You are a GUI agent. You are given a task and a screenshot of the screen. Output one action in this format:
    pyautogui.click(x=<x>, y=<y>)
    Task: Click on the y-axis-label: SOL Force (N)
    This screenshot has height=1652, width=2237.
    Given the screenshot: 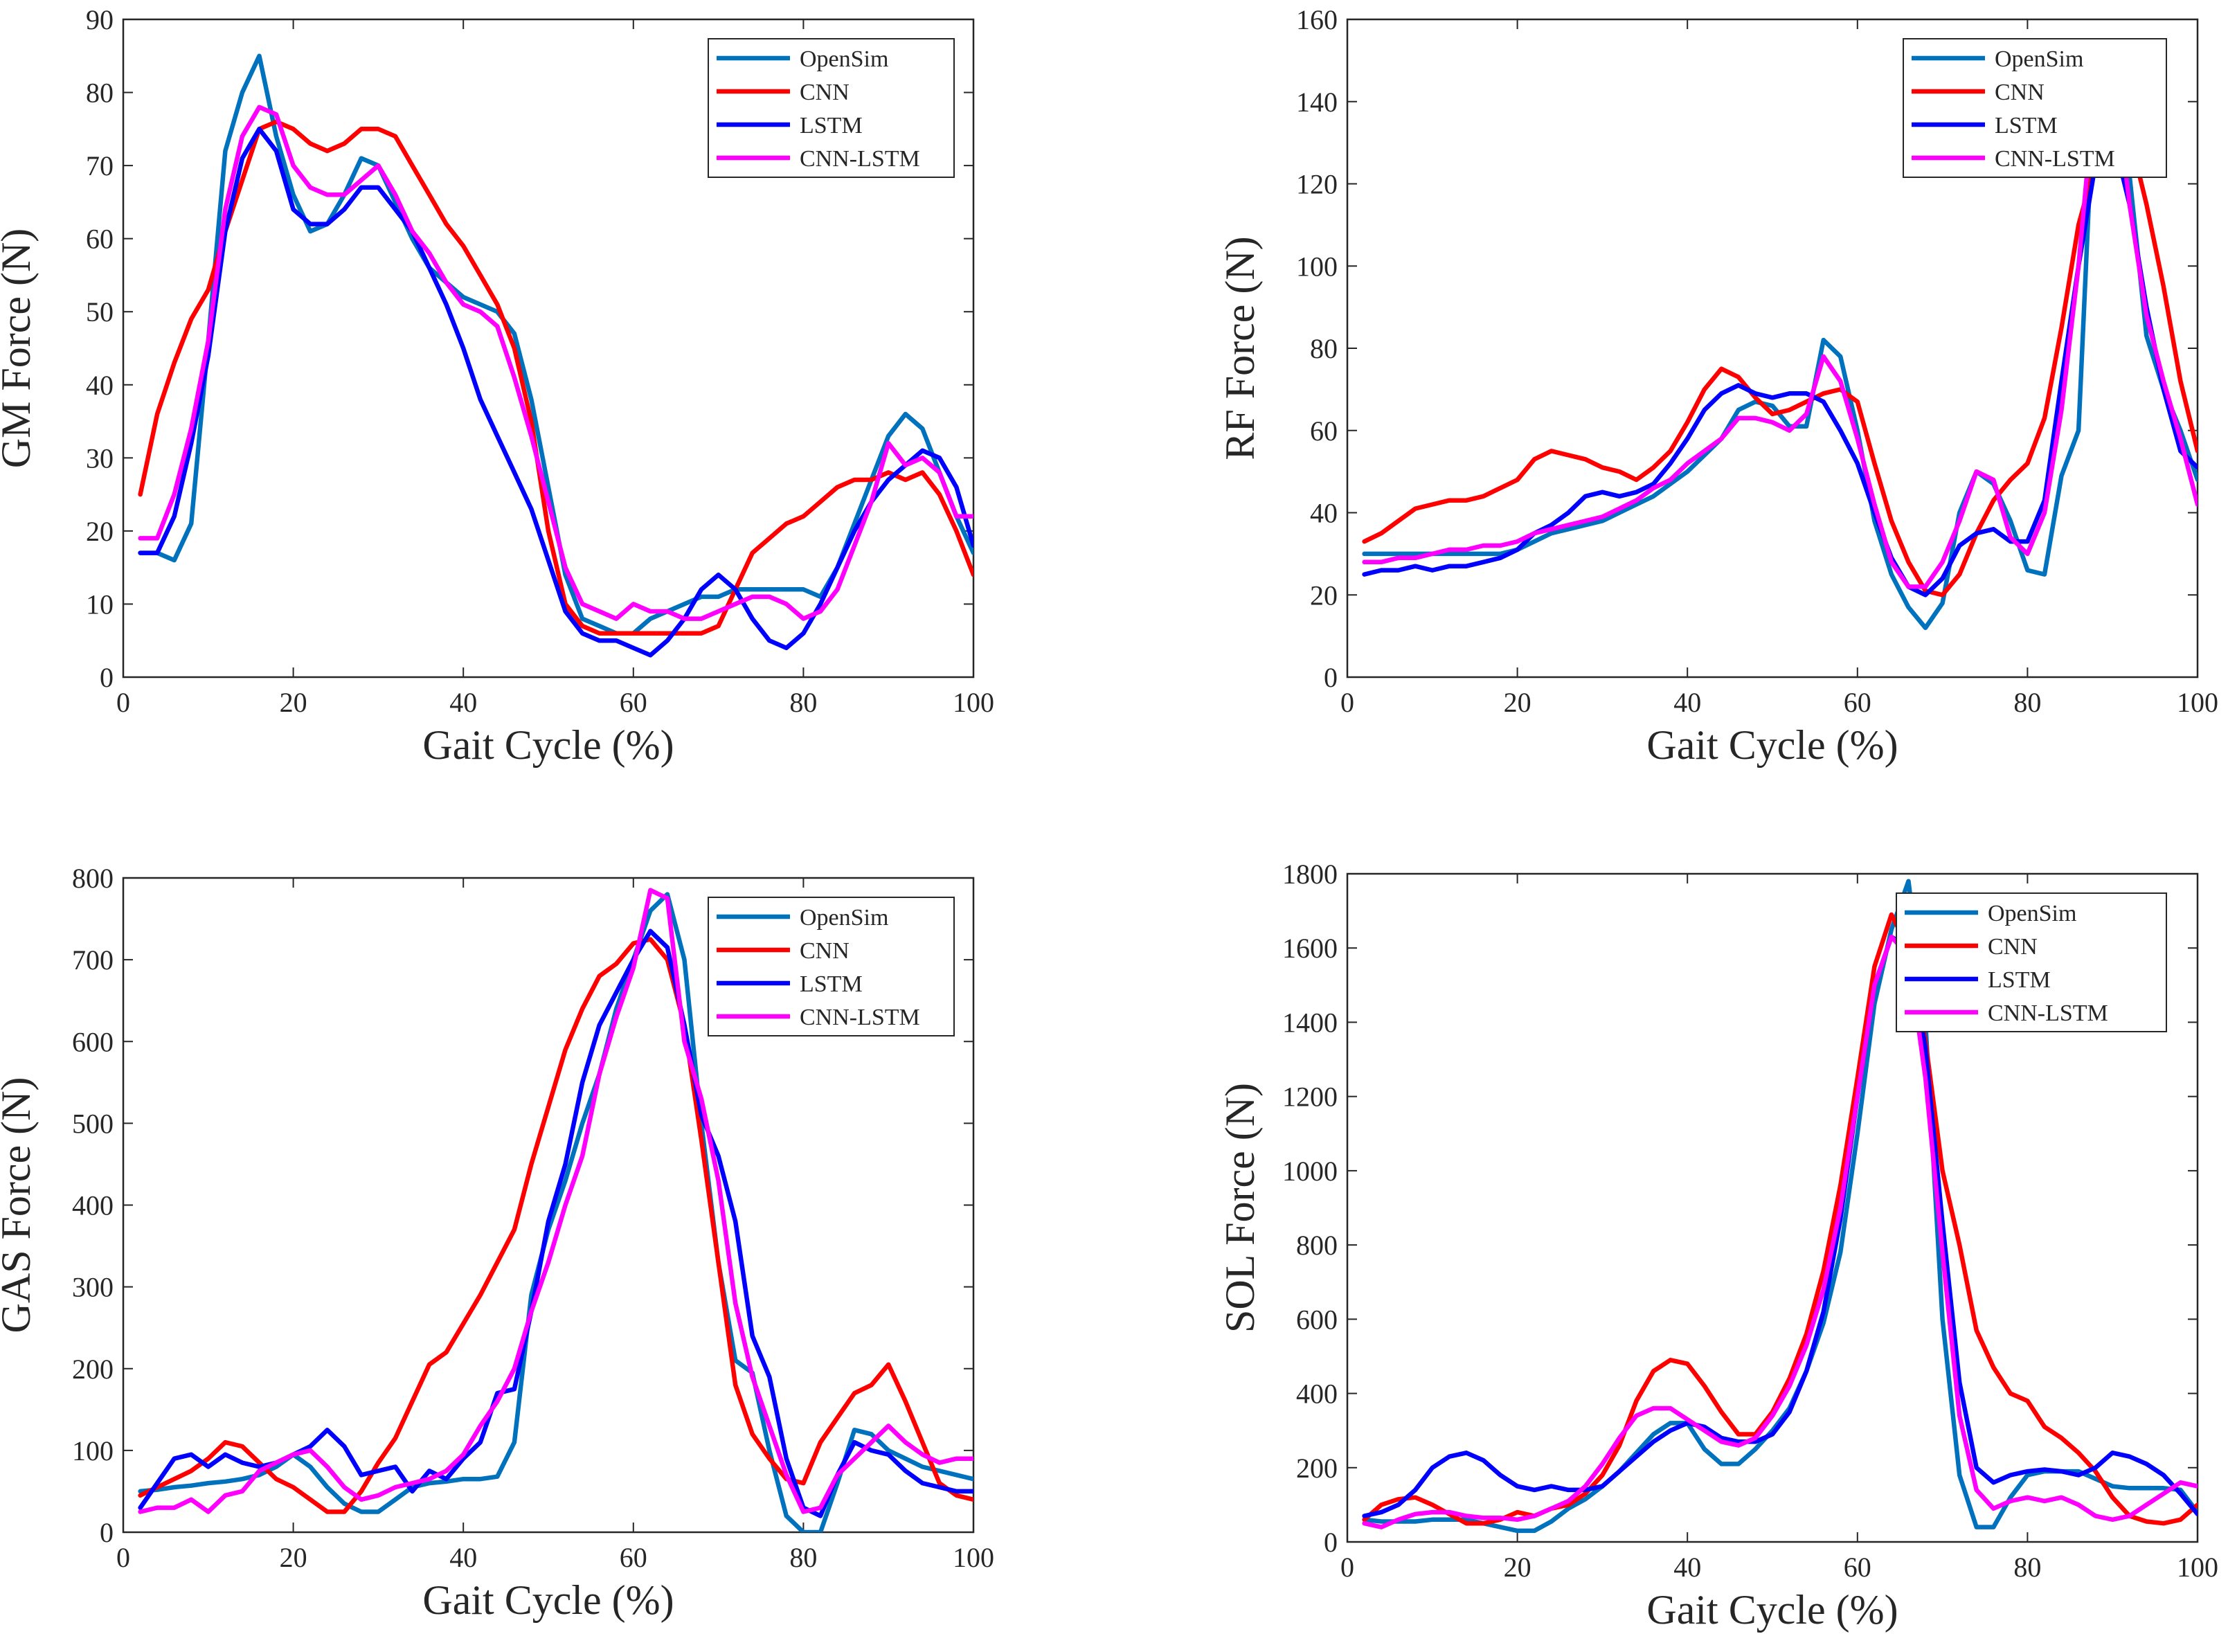 What is the action you would take?
    pyautogui.click(x=1240, y=1208)
    